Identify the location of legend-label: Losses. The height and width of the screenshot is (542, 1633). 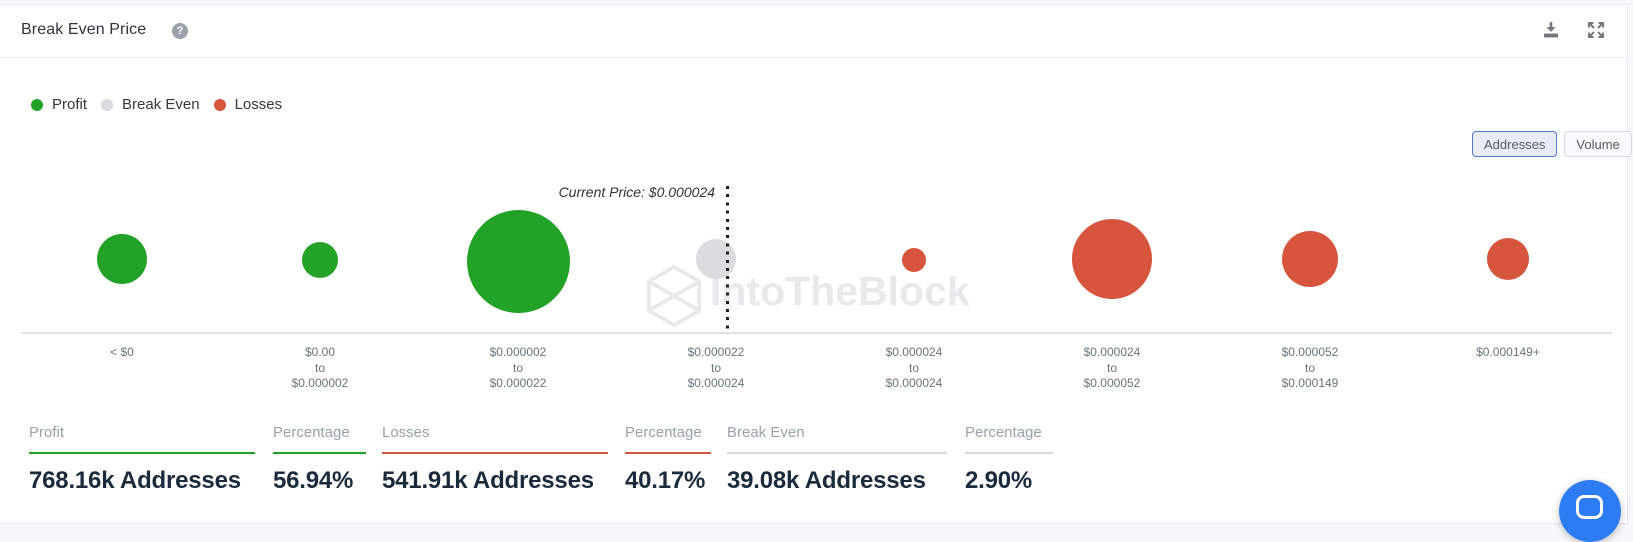
(258, 104).